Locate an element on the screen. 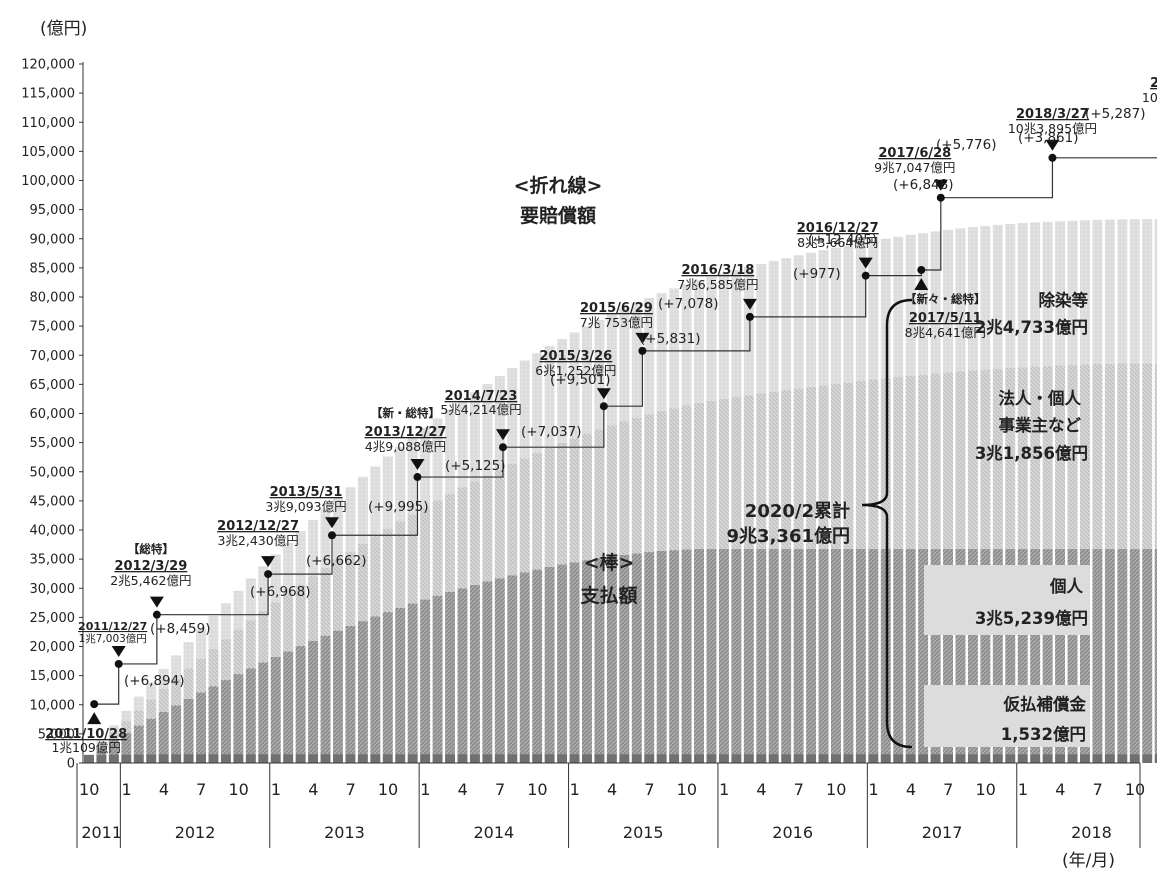 This screenshot has height=880, width=1157. event-date: 2012/12/27 is located at coordinates (258, 526).